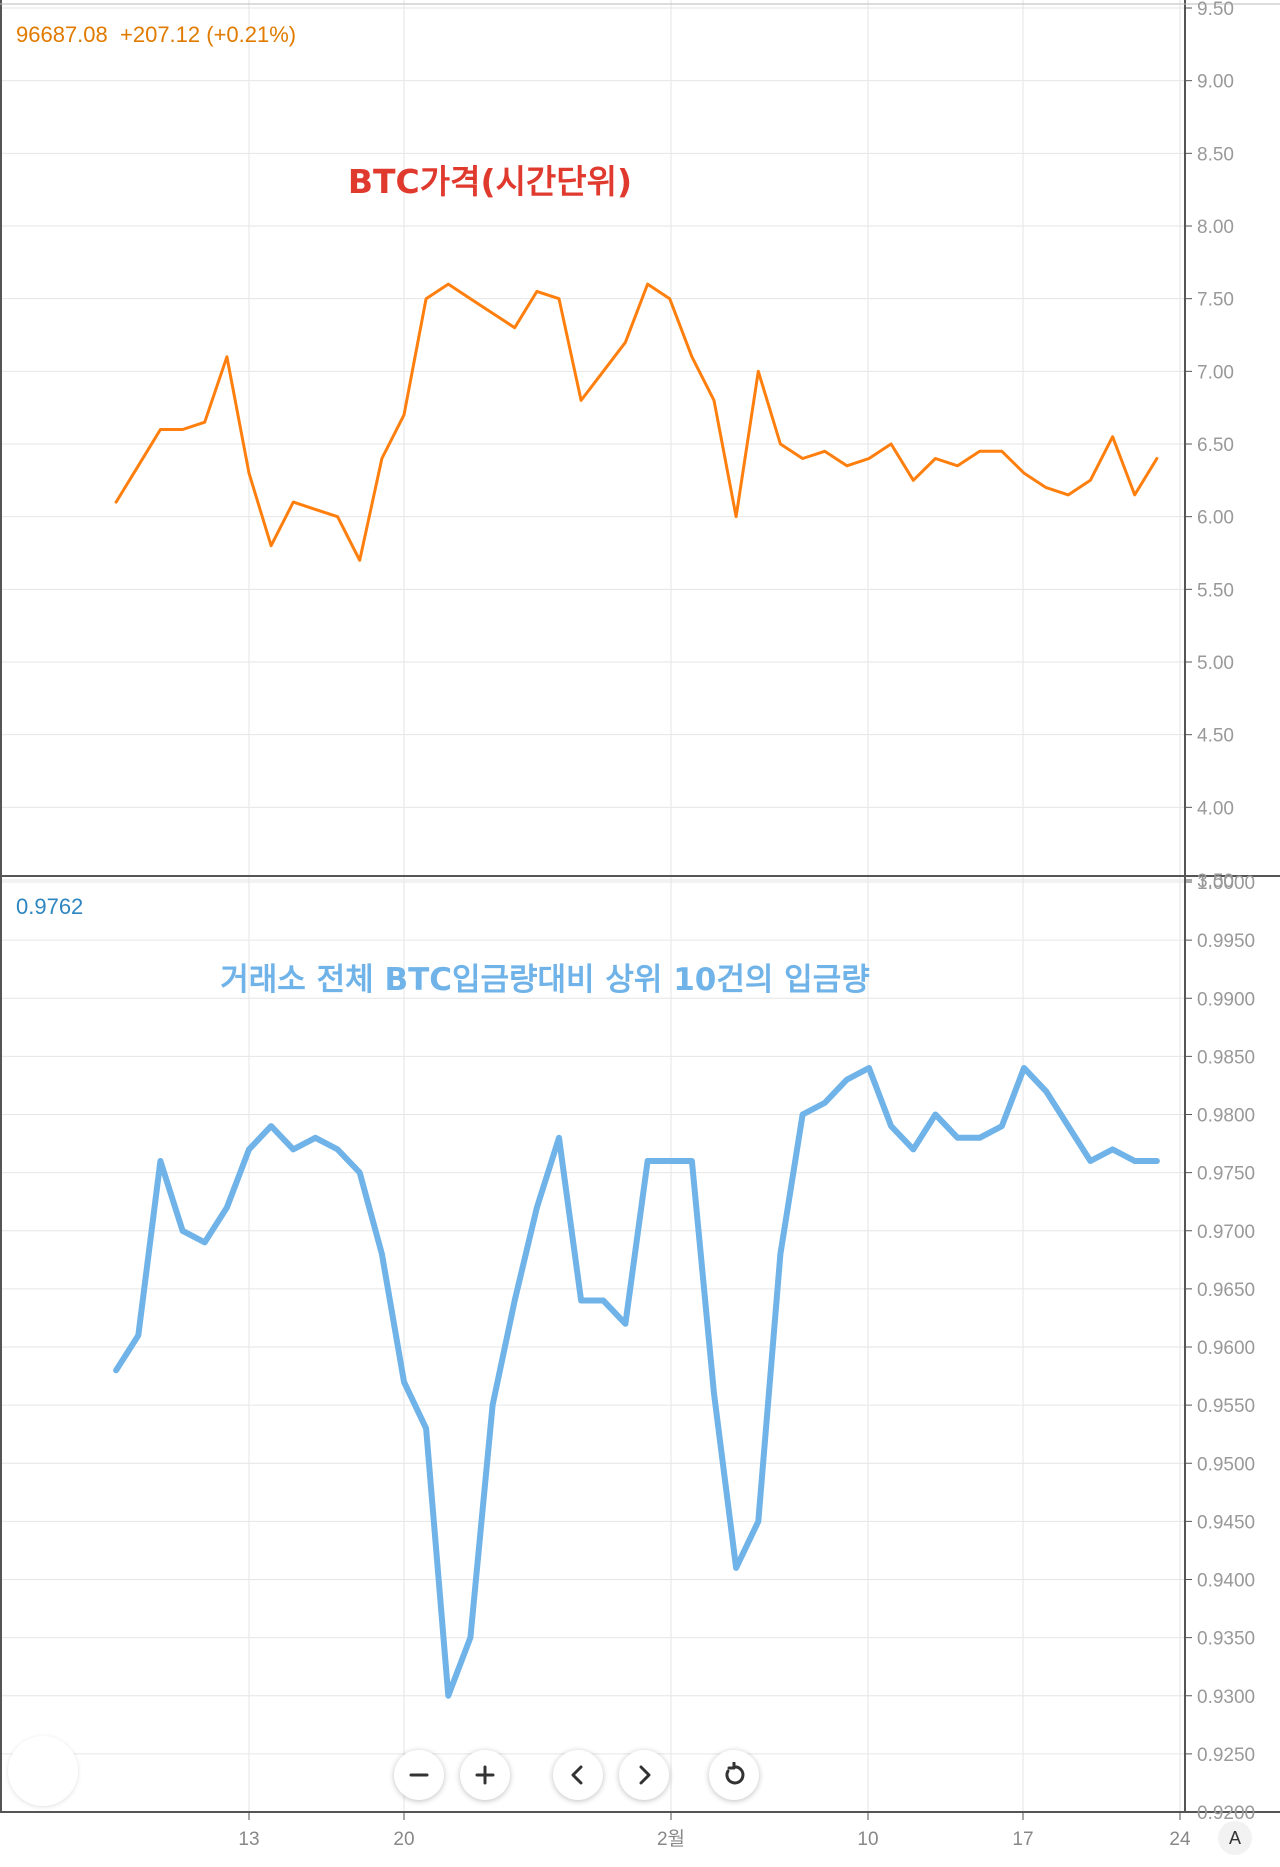 This screenshot has height=1867, width=1280. I want to click on y-tick-label: 9.00, so click(1215, 82).